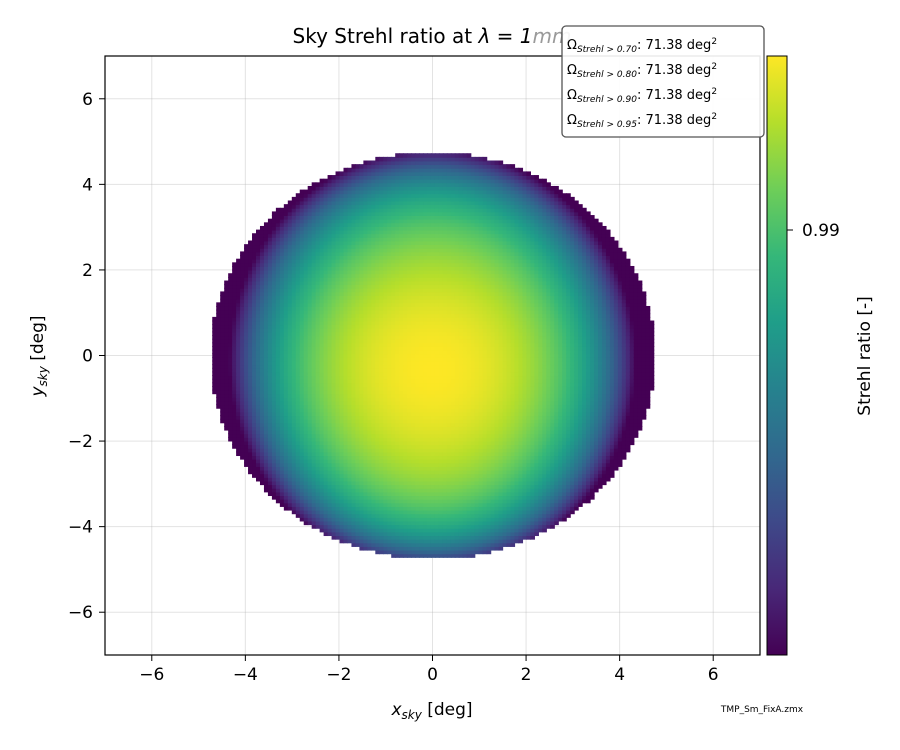 The height and width of the screenshot is (750, 900). I want to click on y-tick-label-0: −6, so click(80, 613).